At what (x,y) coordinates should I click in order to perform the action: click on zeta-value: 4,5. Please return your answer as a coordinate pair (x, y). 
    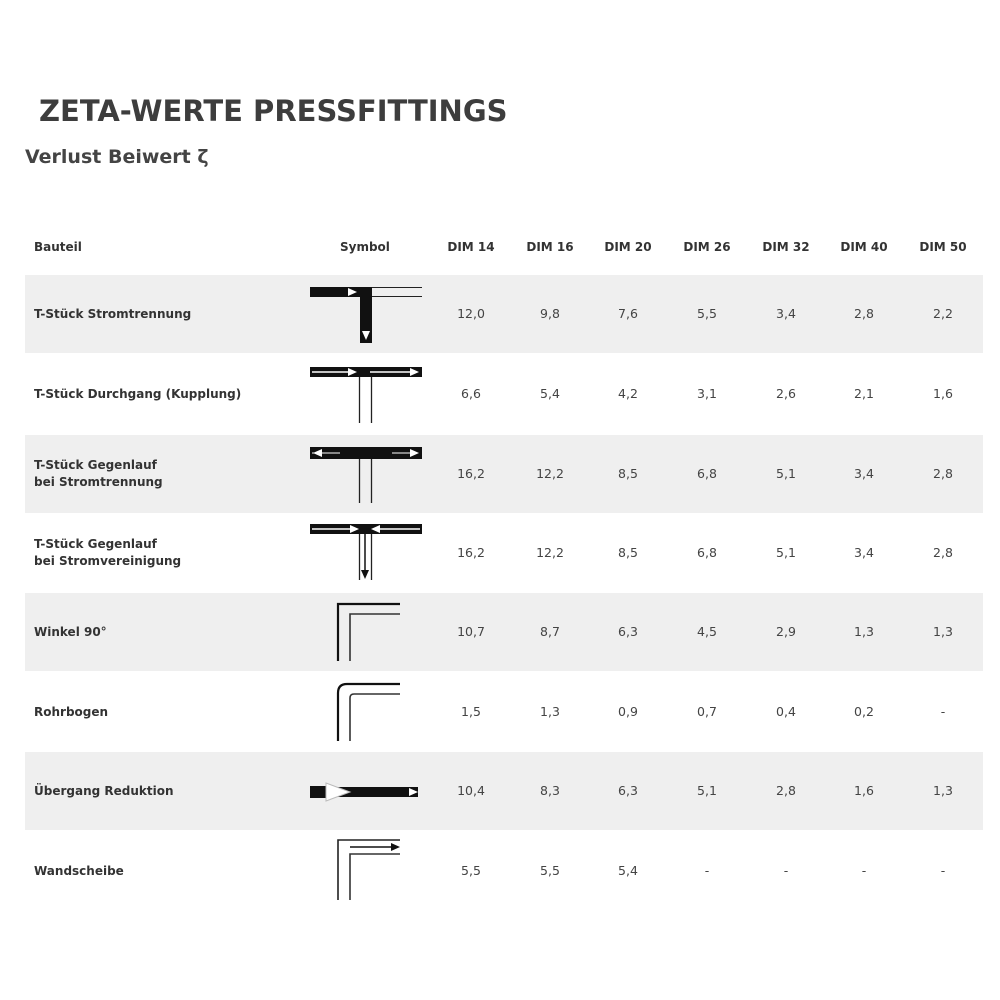
    Looking at the image, I should click on (707, 631).